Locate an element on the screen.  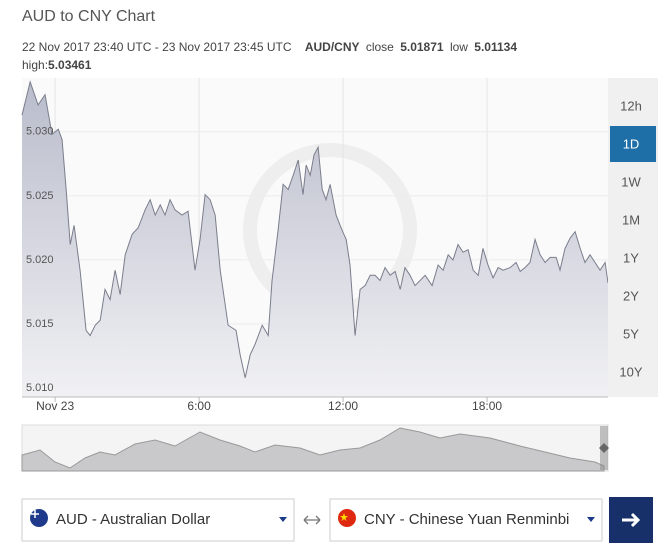
from-box is located at coordinates (158, 520).